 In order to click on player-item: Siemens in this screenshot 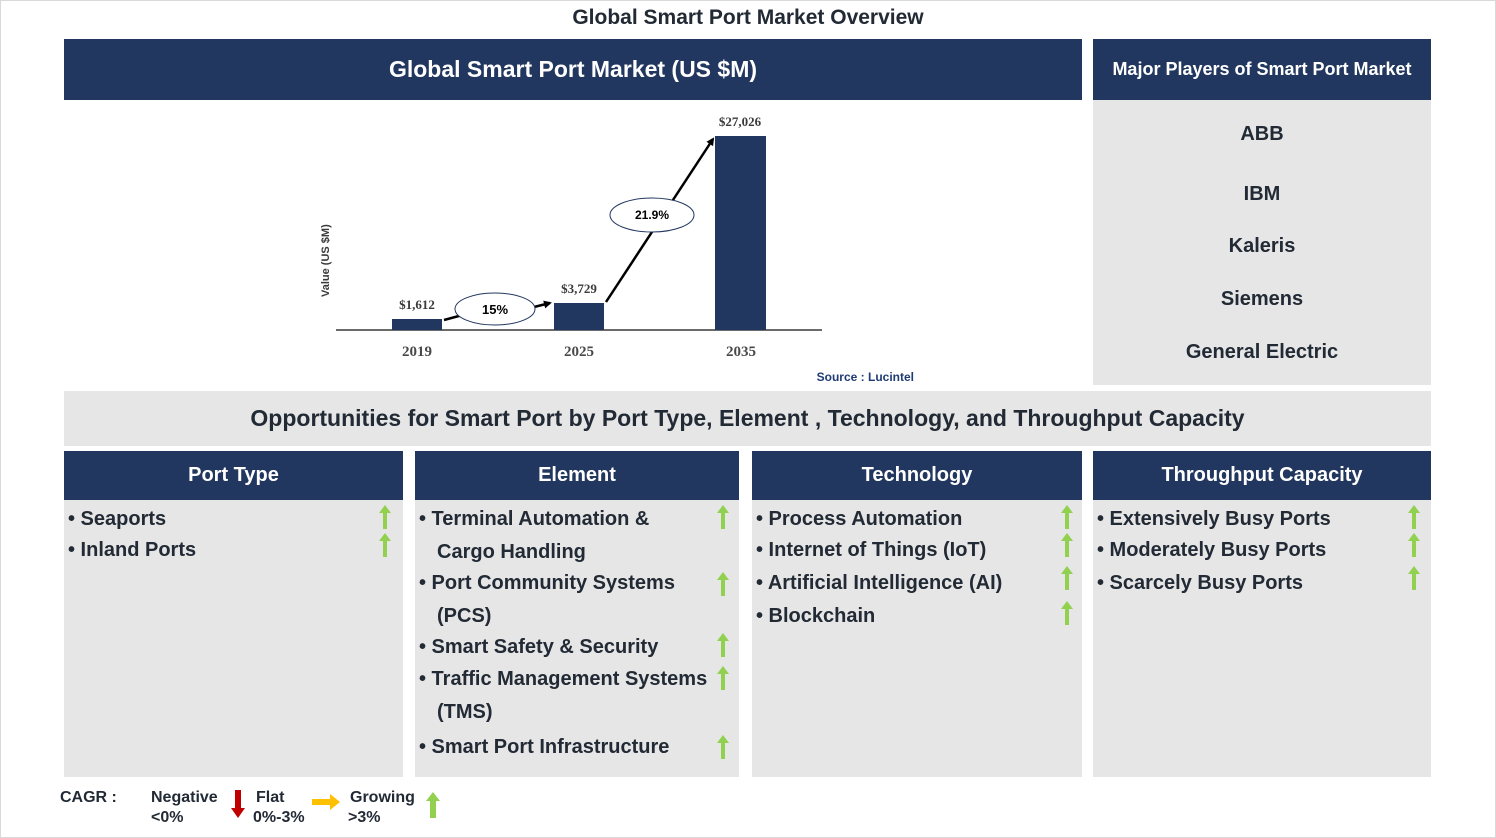, I will do `click(1262, 299)`.